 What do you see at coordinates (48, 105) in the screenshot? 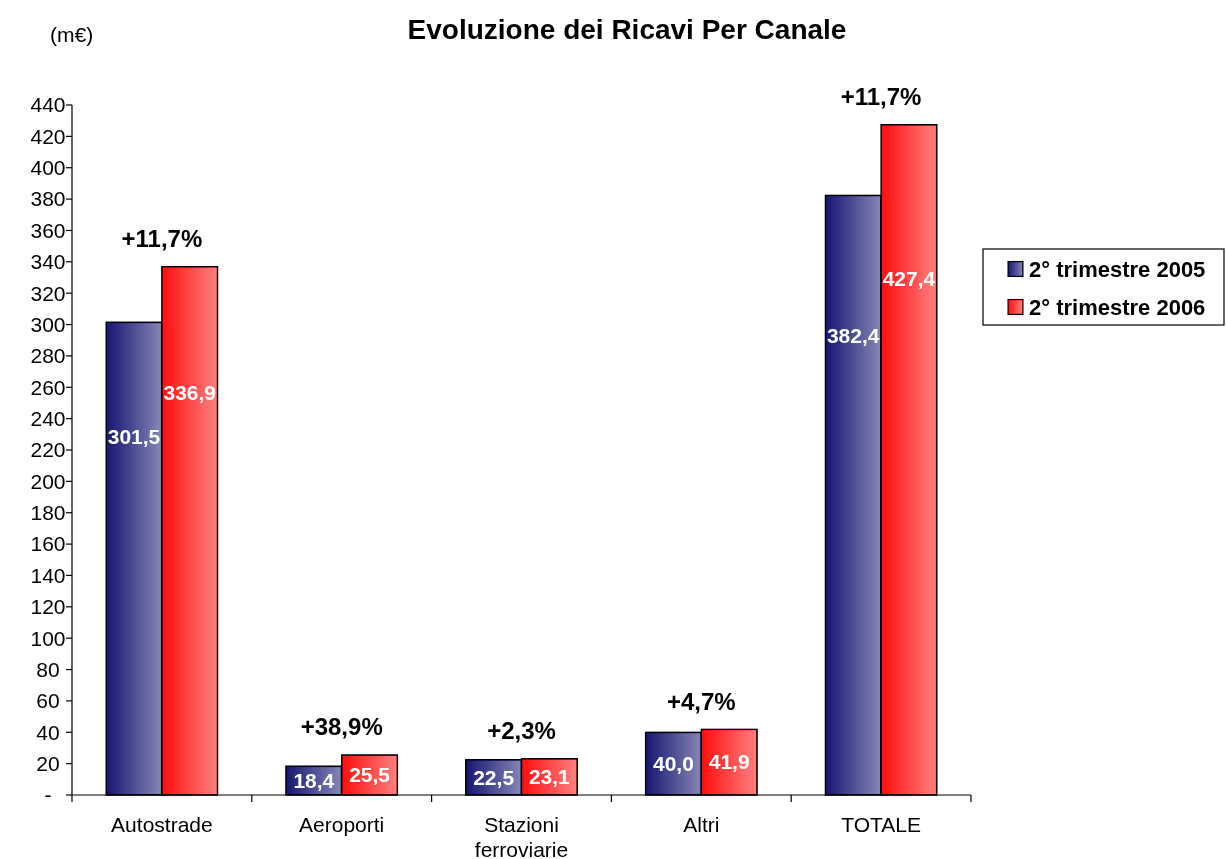
I see `y-tick-label: 440` at bounding box center [48, 105].